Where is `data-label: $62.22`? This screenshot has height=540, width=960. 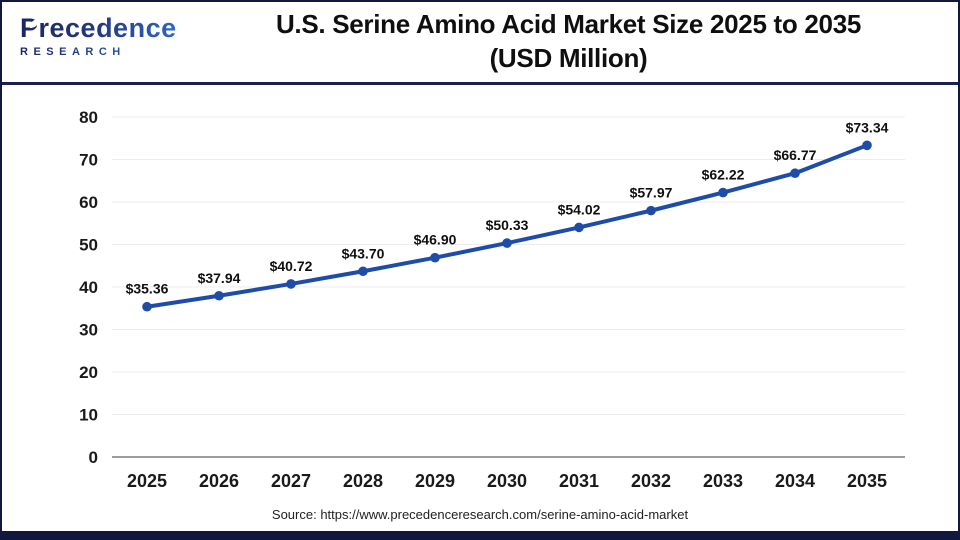
data-label: $62.22 is located at coordinates (723, 175).